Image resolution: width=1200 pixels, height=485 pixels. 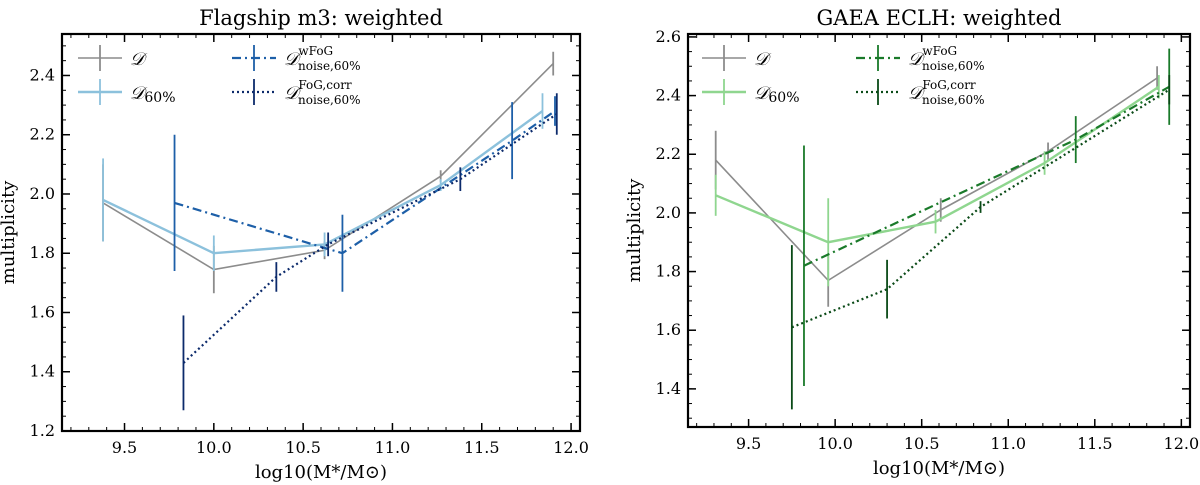 What do you see at coordinates (321, 18) in the screenshot?
I see `chart-title: Flagship m3: weighted` at bounding box center [321, 18].